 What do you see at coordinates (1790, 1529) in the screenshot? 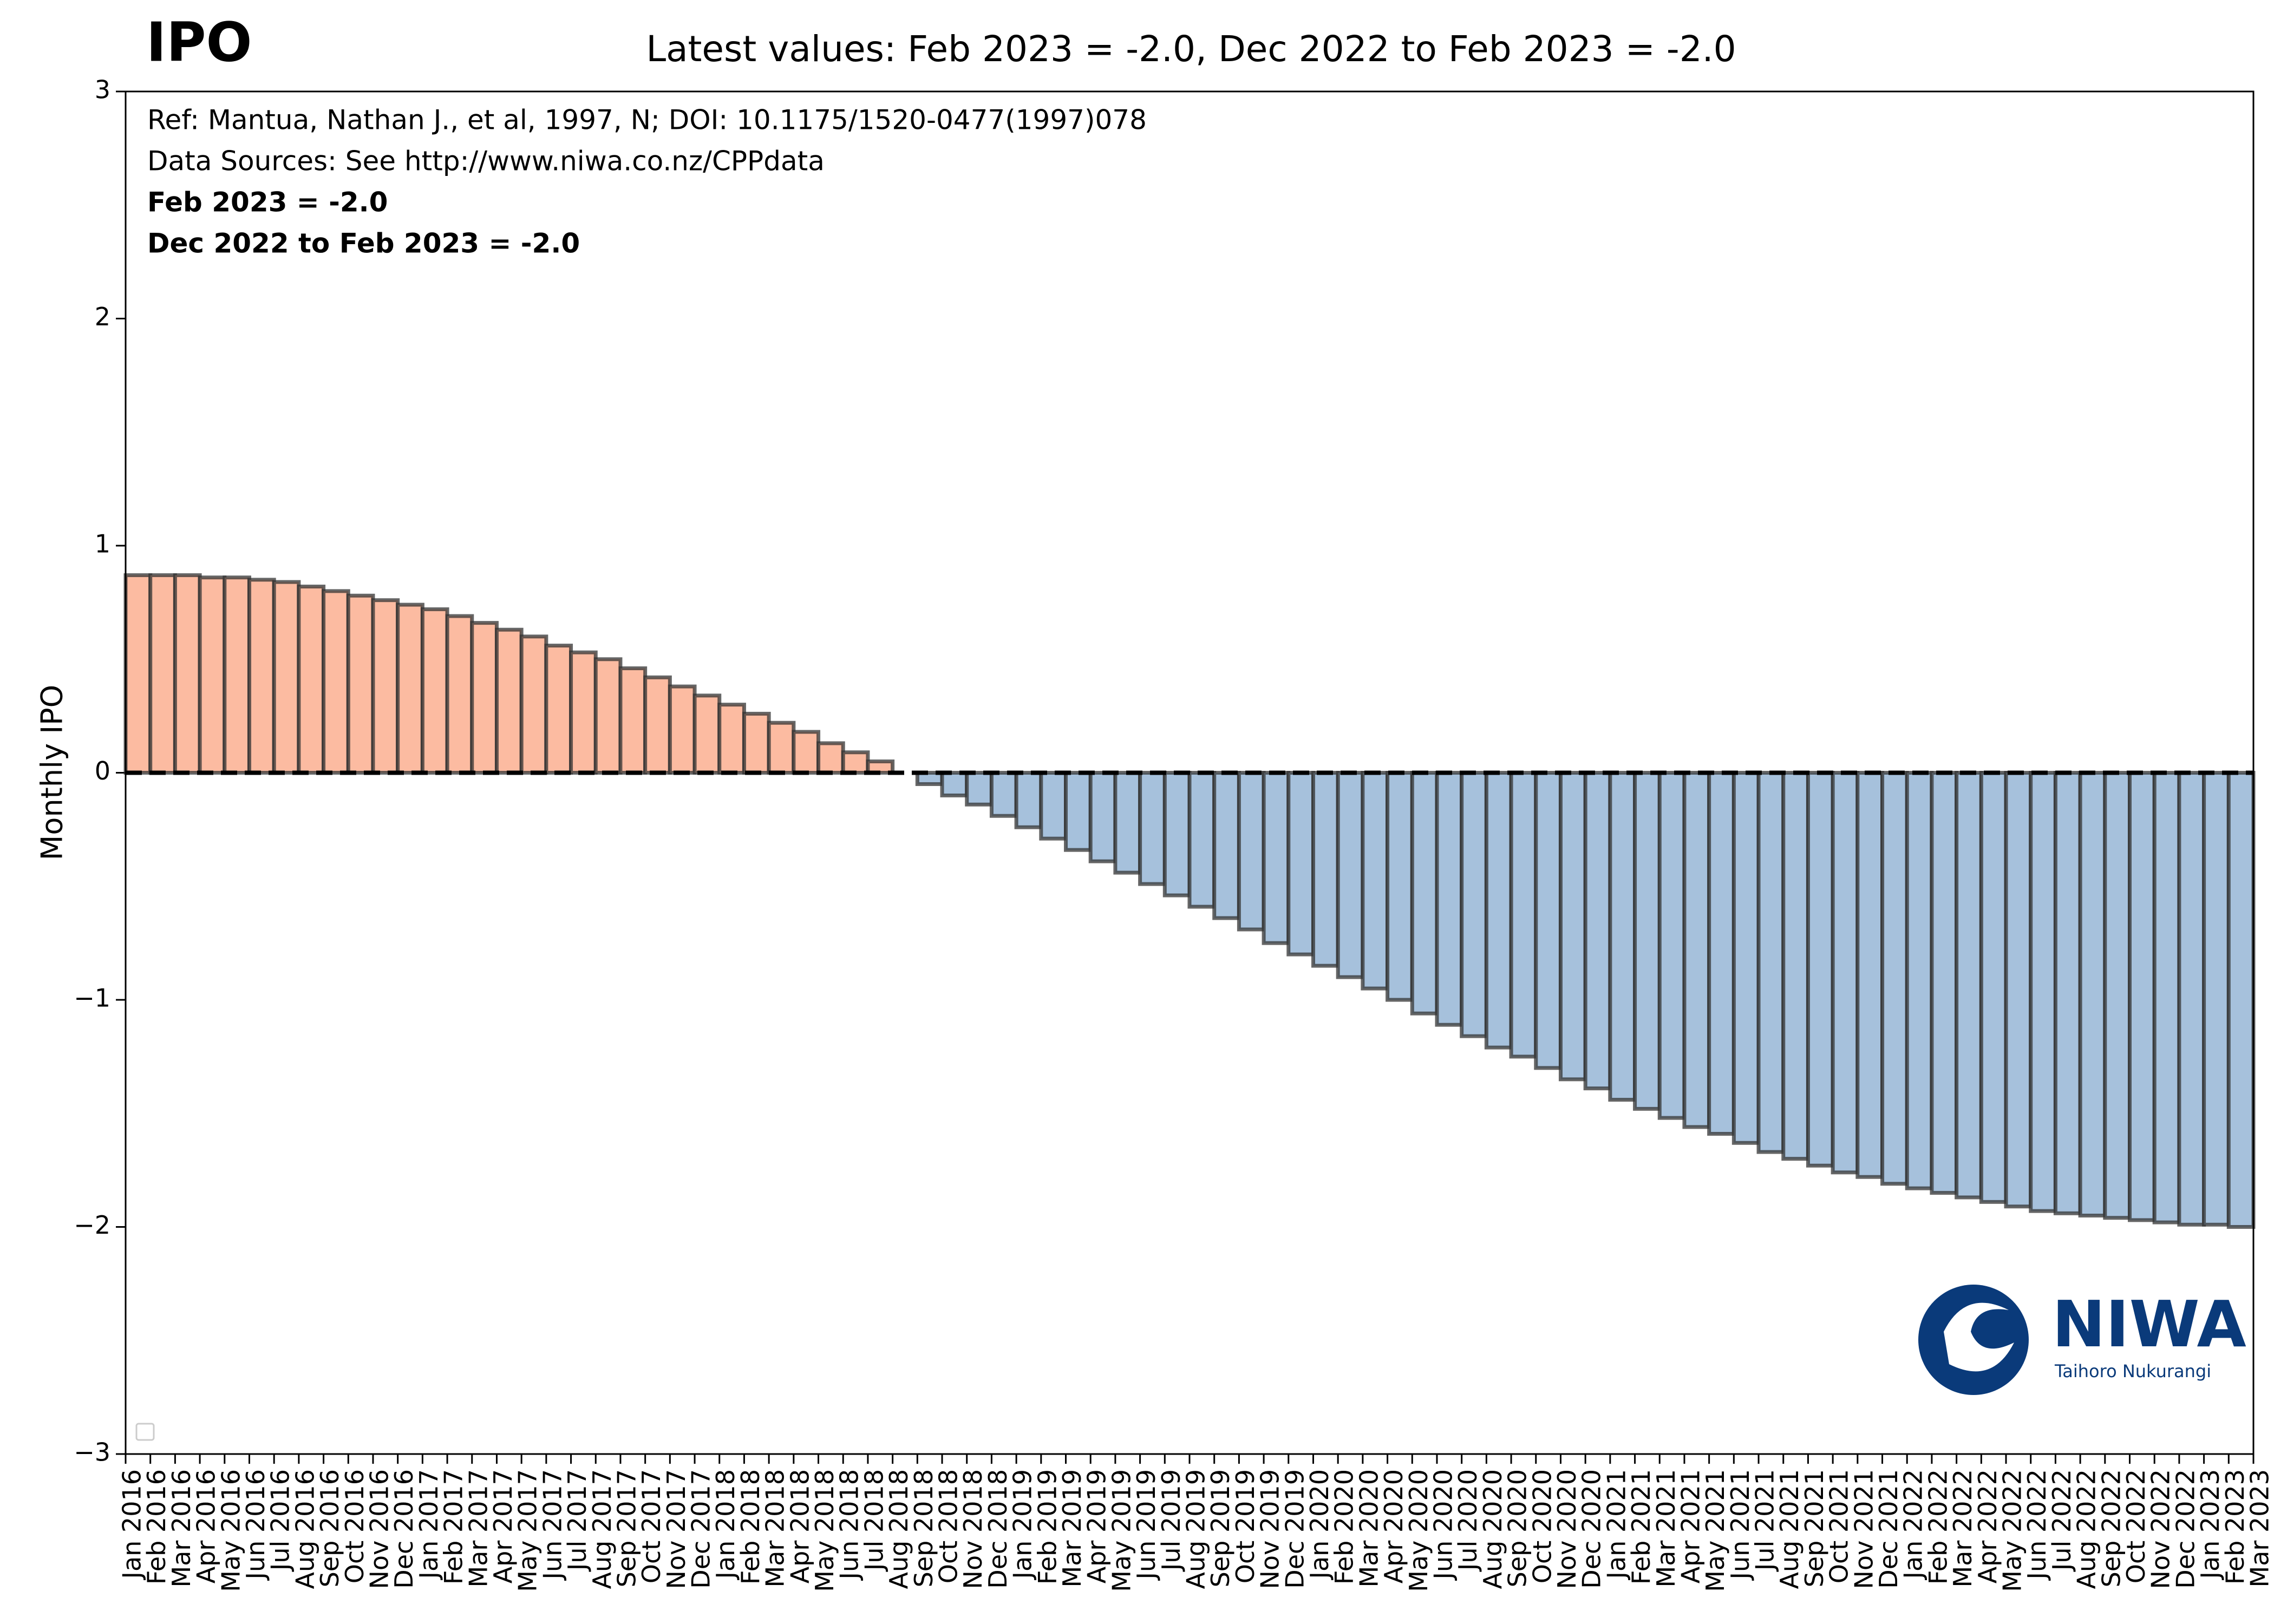
I see `x-tick-label: Aug 2021` at bounding box center [1790, 1529].